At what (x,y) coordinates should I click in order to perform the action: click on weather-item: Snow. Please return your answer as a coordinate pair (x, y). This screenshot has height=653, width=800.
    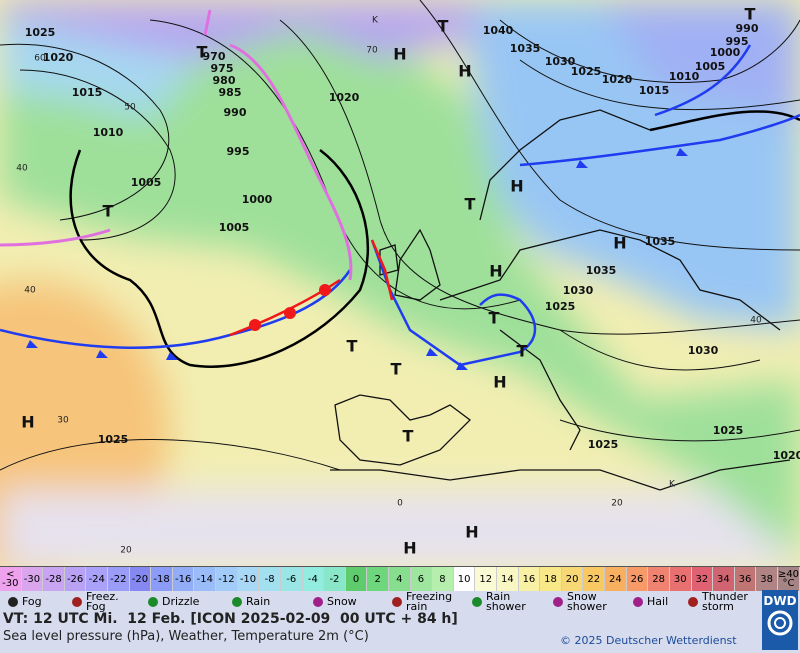
    Looking at the image, I should click on (345, 602).